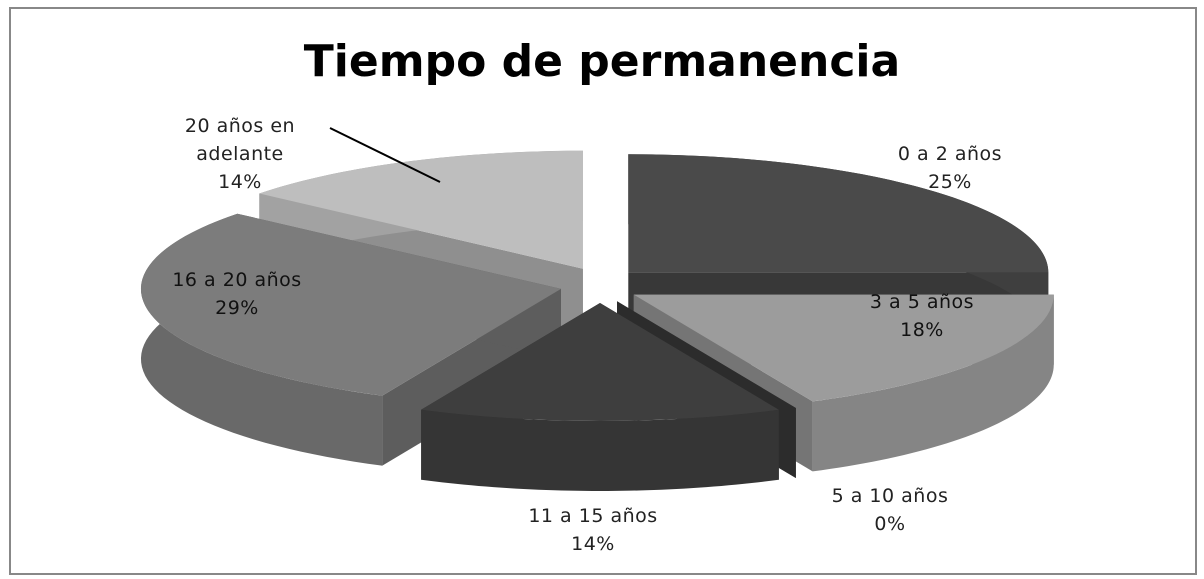  What do you see at coordinates (950, 168) in the screenshot?
I see `data-label: 0 a 2 años 25%` at bounding box center [950, 168].